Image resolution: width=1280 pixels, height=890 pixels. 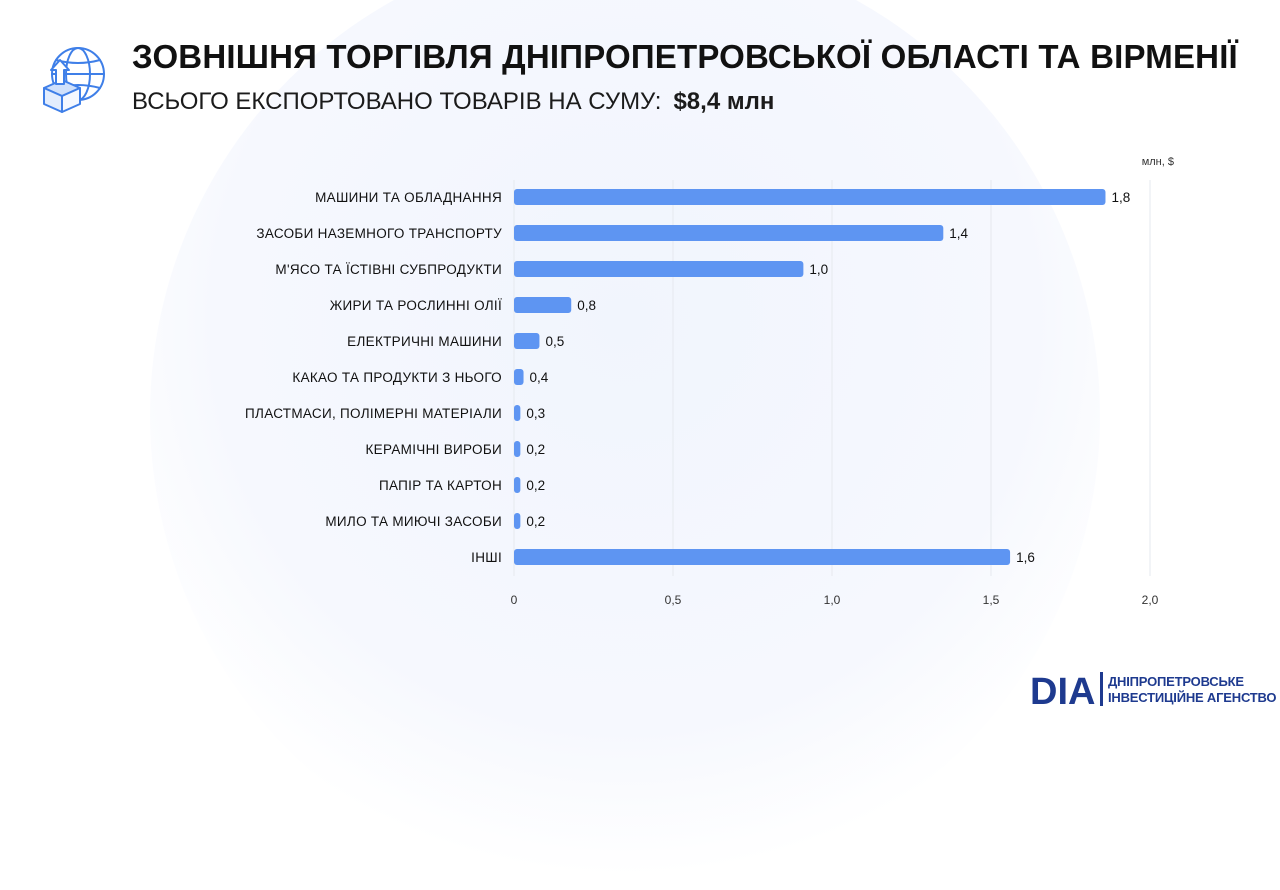 What do you see at coordinates (958, 233) in the screenshot?
I see `value-label: 1,4` at bounding box center [958, 233].